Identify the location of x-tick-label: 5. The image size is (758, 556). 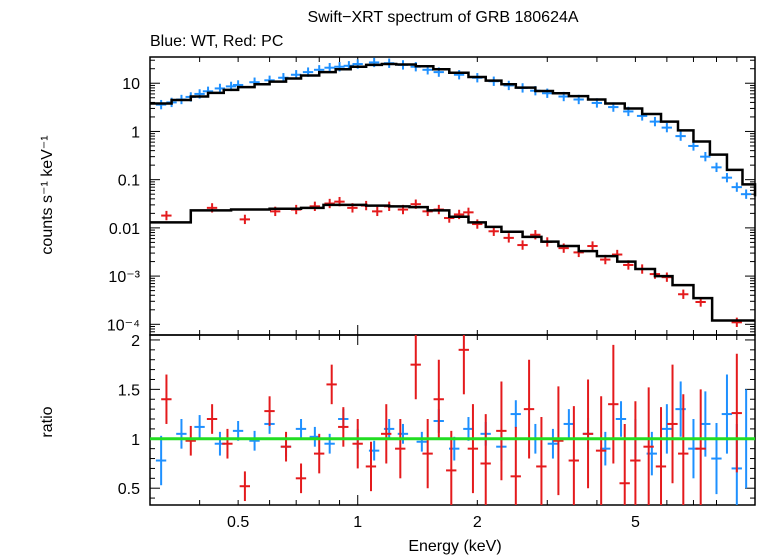
(635, 522).